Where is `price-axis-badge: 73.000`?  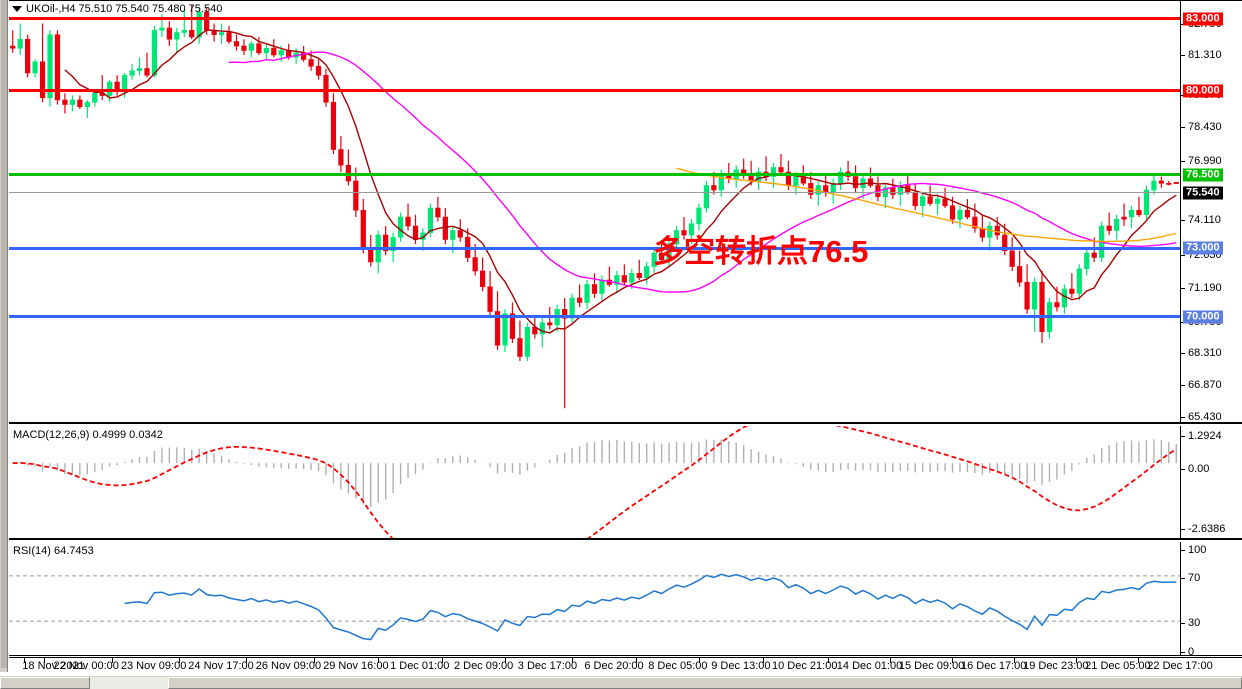
price-axis-badge: 73.000 is located at coordinates (1203, 248).